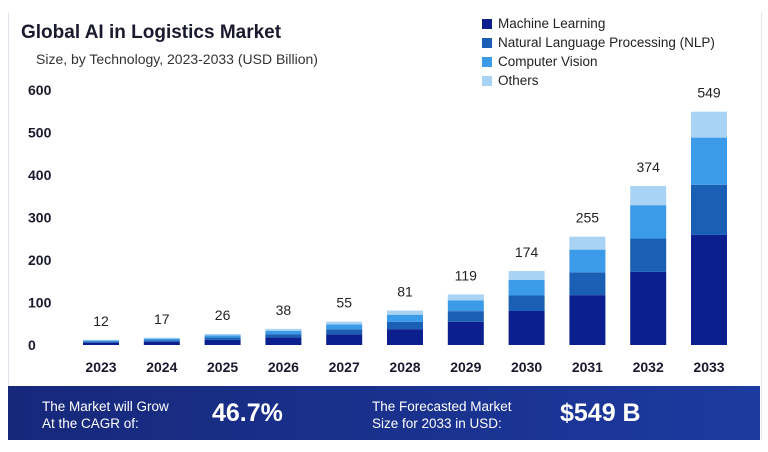 Image resolution: width=768 pixels, height=452 pixels. What do you see at coordinates (247, 413) in the screenshot?
I see `cagr-value: 46.7%` at bounding box center [247, 413].